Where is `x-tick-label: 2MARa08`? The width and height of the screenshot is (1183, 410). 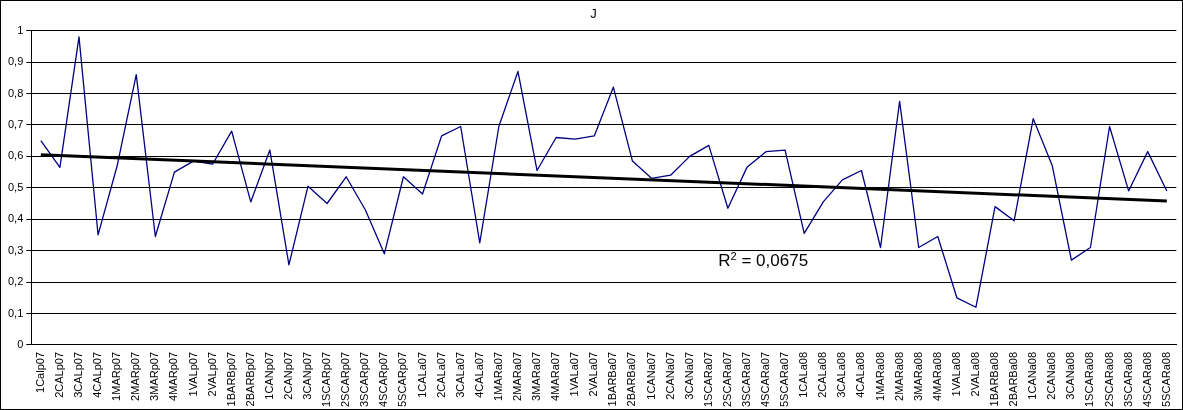 x-tick-label: 2MARa08 is located at coordinates (898, 376).